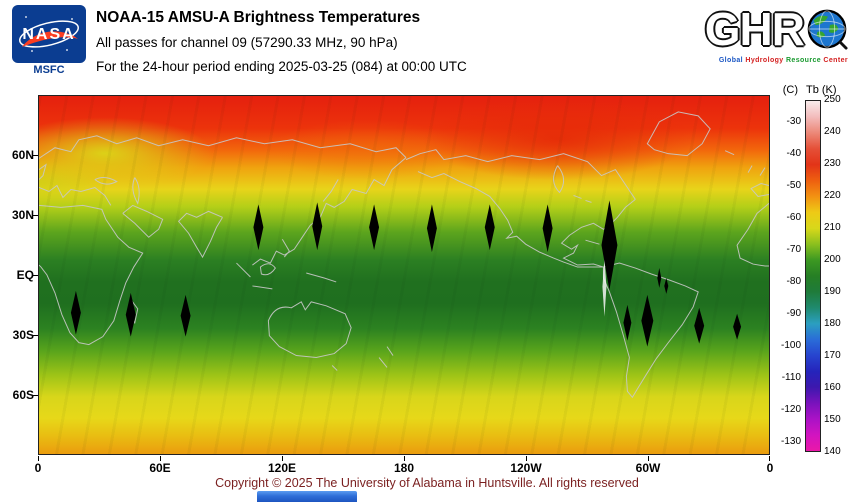  I want to click on lon-label-0w: 0, so click(770, 468).